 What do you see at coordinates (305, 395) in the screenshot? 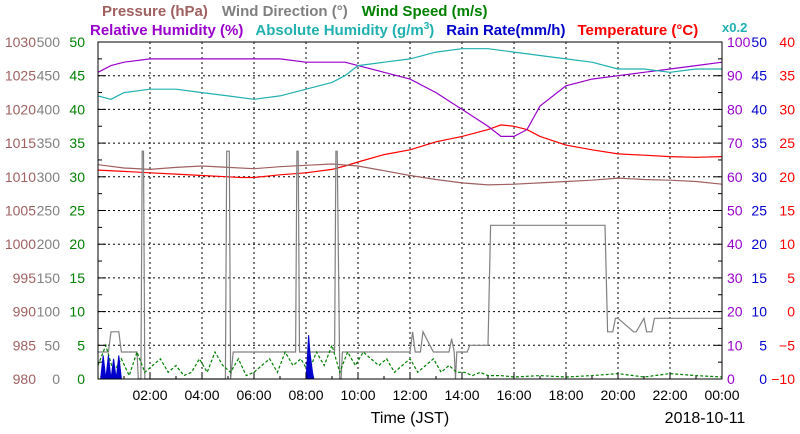
I see `x-tick-label: 08:00` at bounding box center [305, 395].